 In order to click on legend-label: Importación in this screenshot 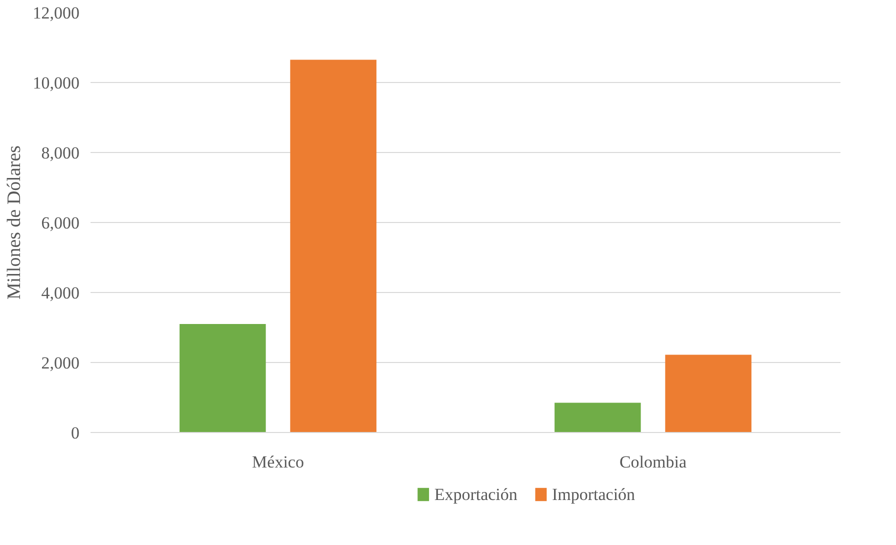, I will do `click(594, 494)`.